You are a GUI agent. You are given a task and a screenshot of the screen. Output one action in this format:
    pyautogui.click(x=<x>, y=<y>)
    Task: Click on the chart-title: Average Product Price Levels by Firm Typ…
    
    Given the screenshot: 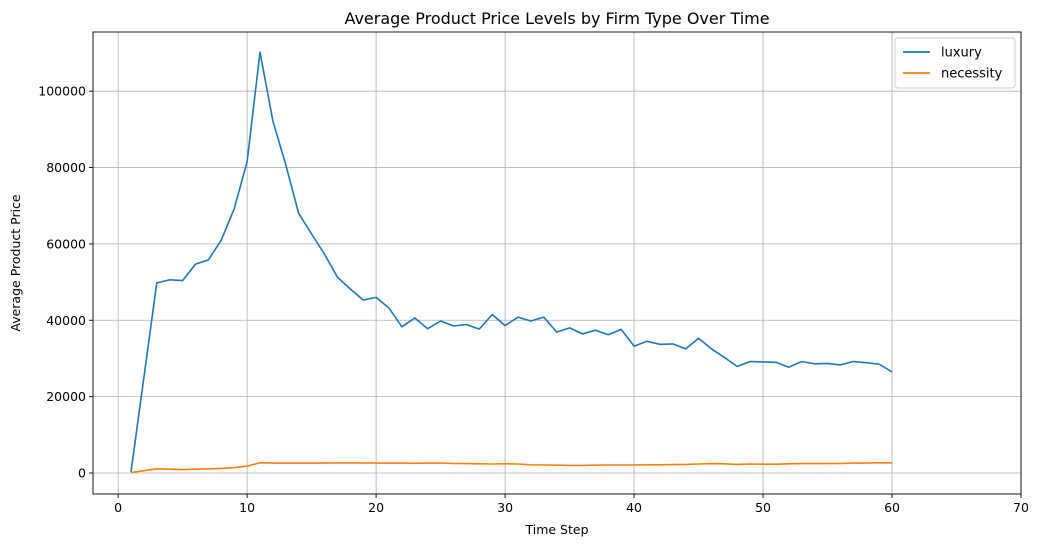 What is the action you would take?
    pyautogui.click(x=556, y=18)
    